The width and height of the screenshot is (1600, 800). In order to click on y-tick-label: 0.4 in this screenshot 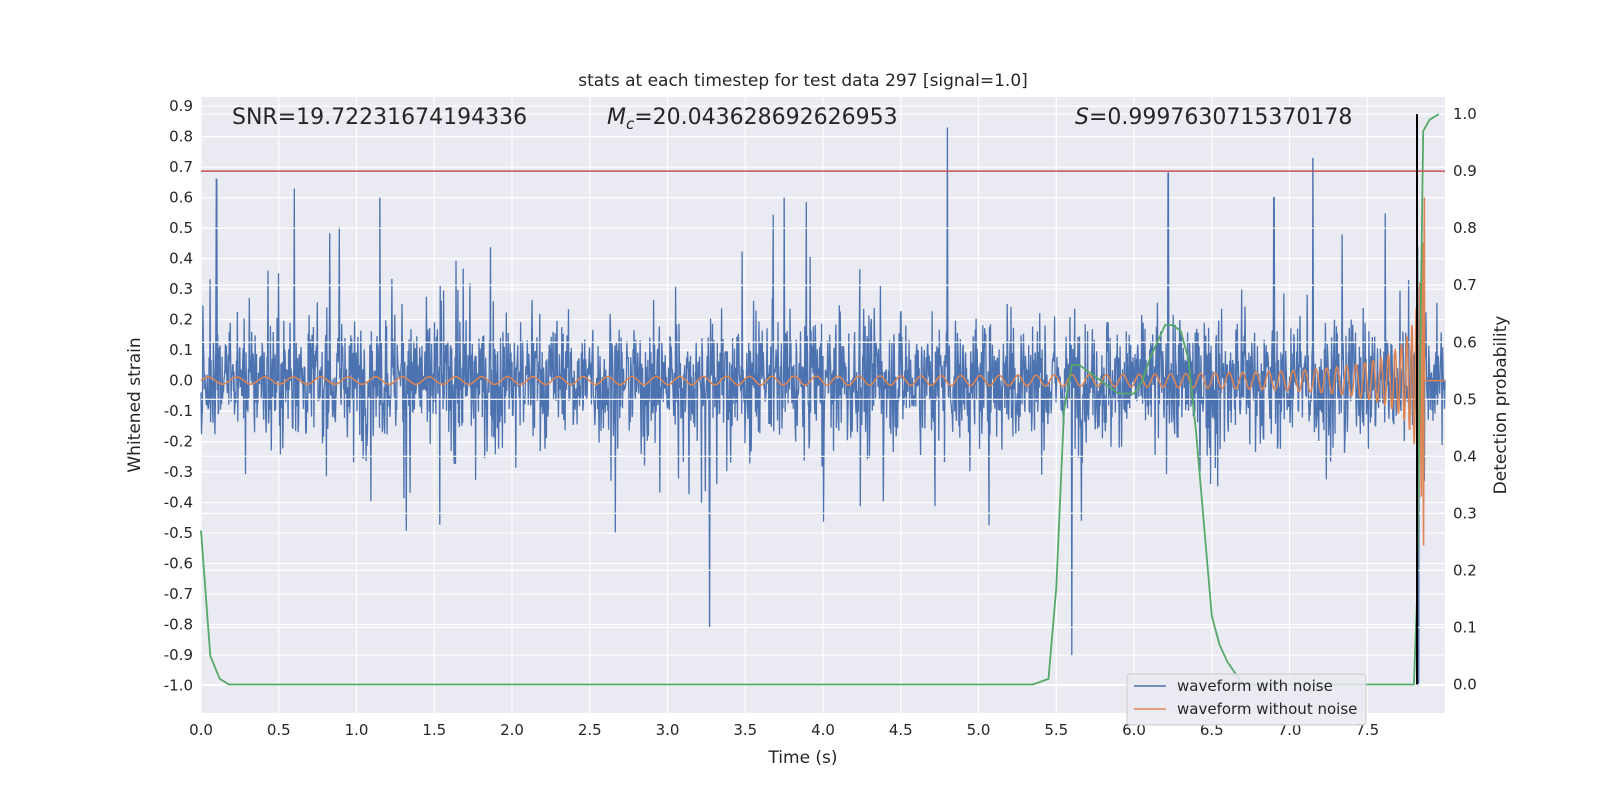, I will do `click(181, 259)`.